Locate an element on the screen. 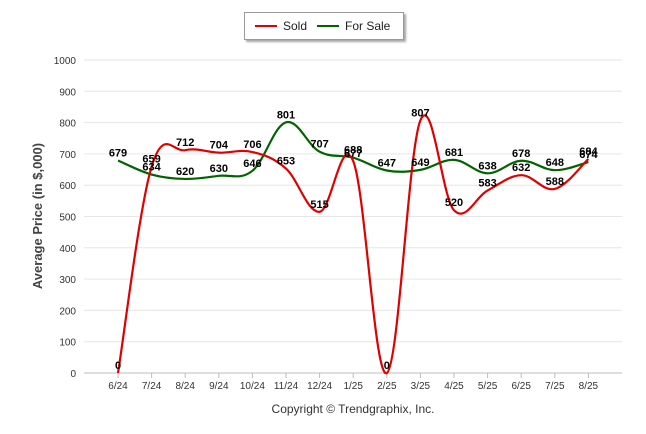 Image resolution: width=646 pixels, height=434 pixels. x-tick-label: 5/25 is located at coordinates (488, 386).